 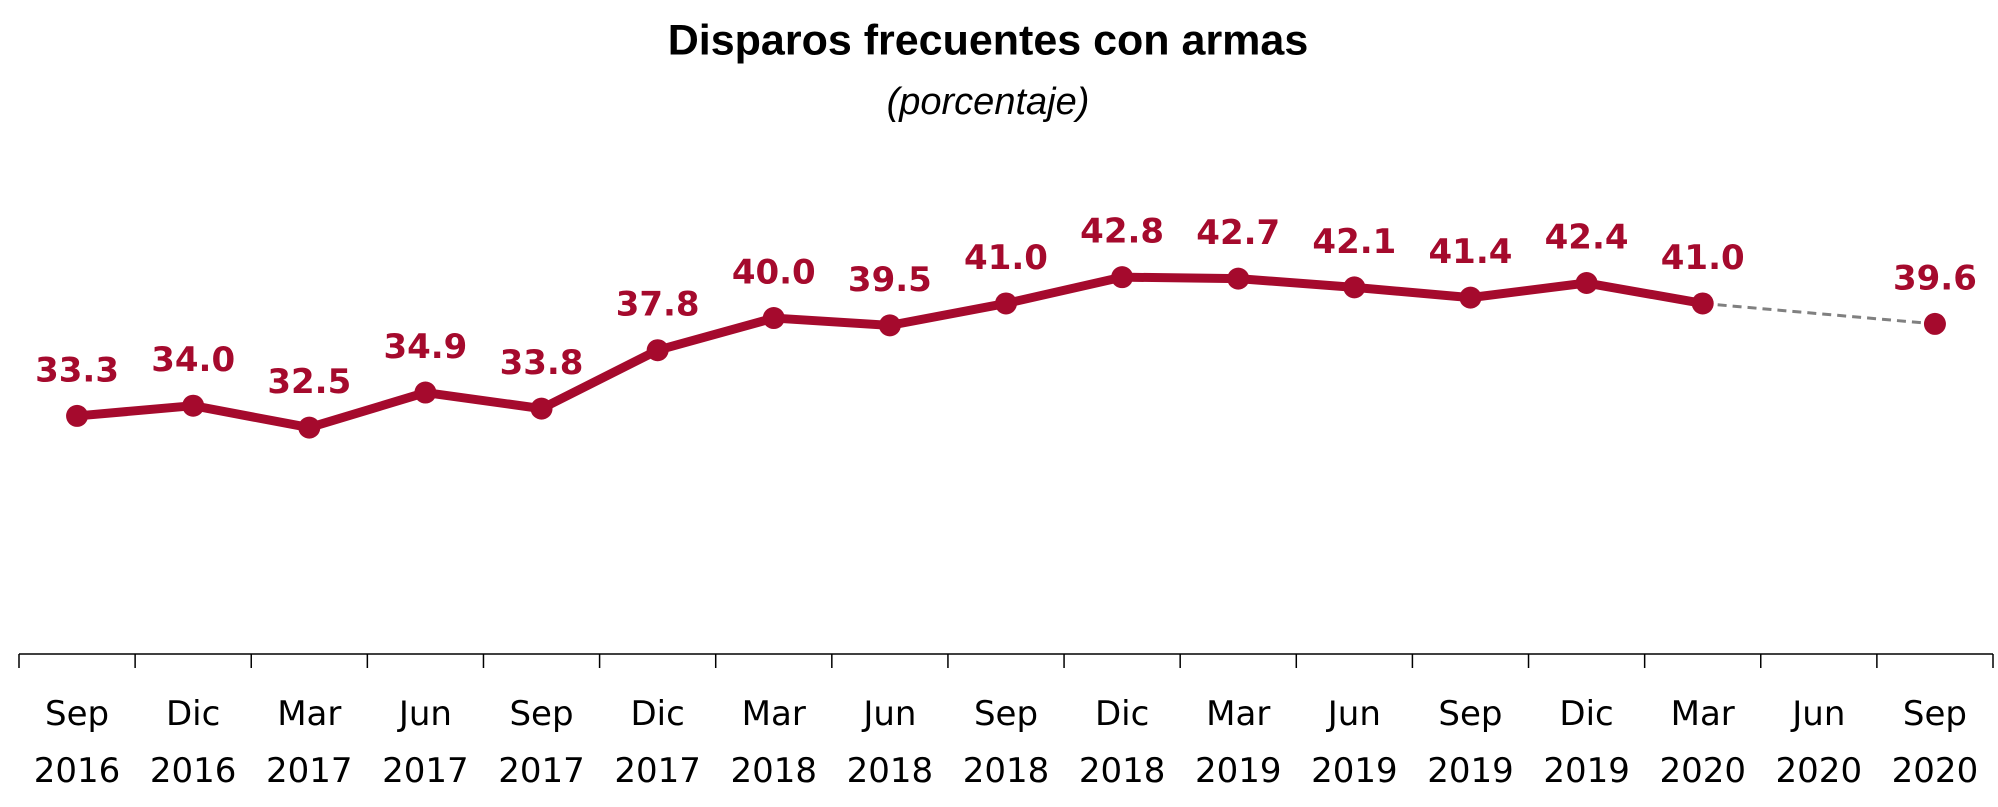 I want to click on x-tick-label: Mar 2017, so click(x=309, y=742).